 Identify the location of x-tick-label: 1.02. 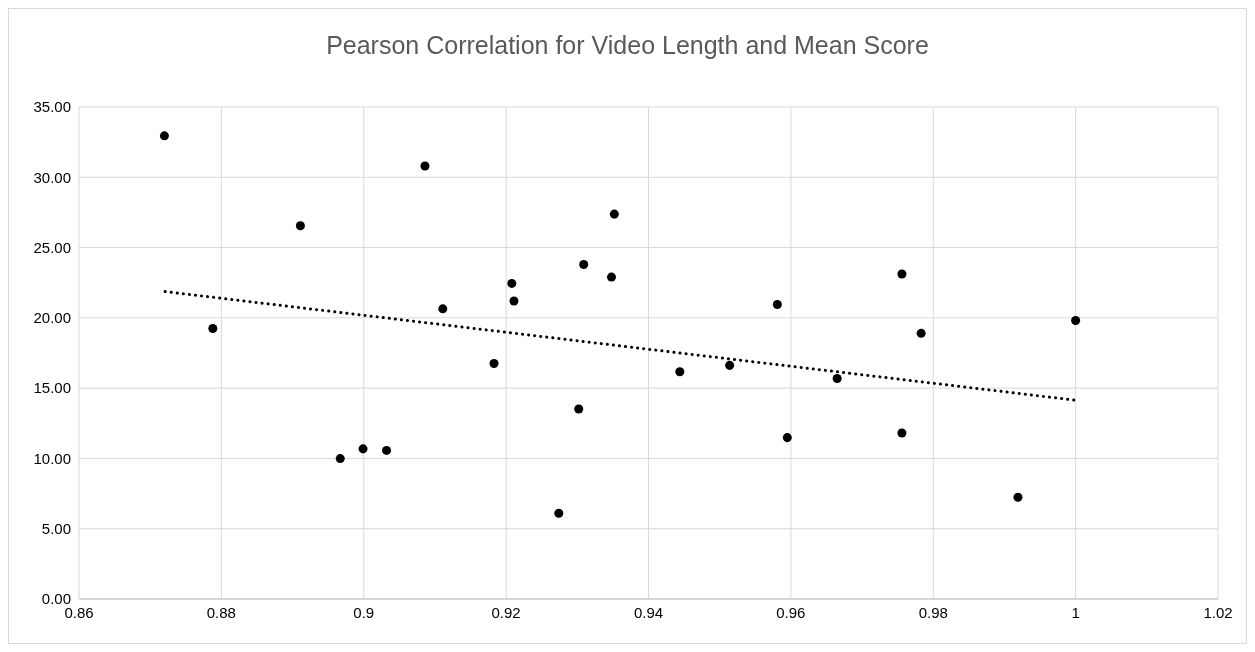
(1218, 612).